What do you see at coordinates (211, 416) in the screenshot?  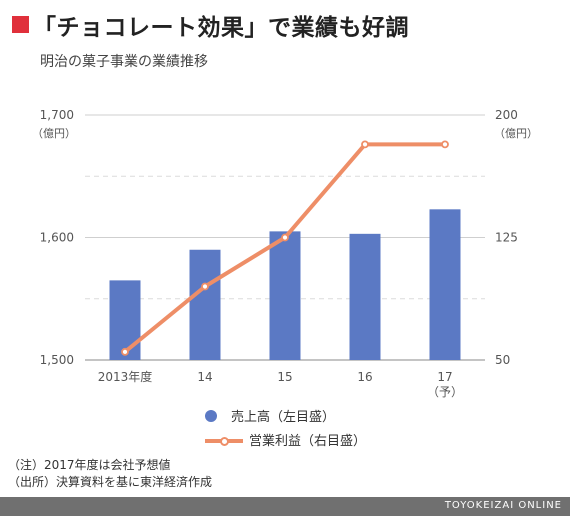 I see `legend-sales-swatch` at bounding box center [211, 416].